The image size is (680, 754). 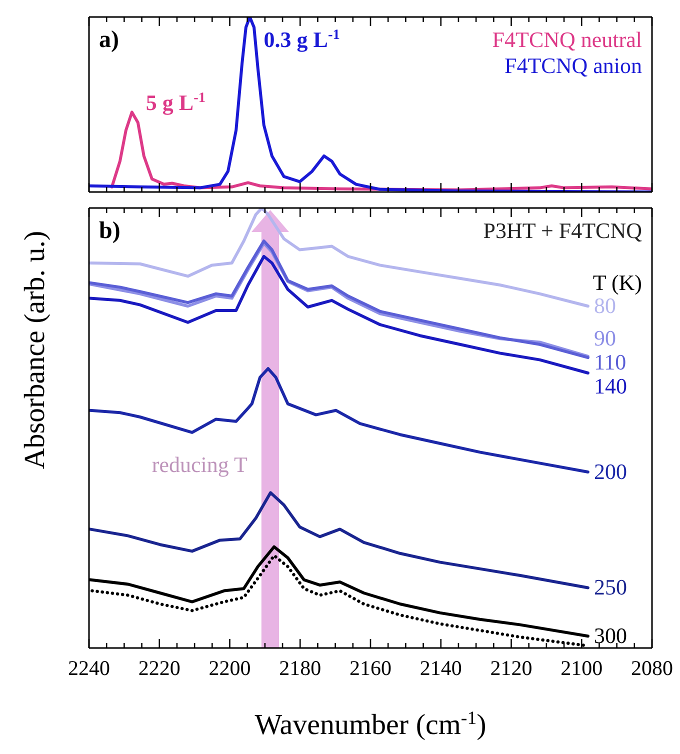 I want to click on series-label: 300, so click(x=610, y=635).